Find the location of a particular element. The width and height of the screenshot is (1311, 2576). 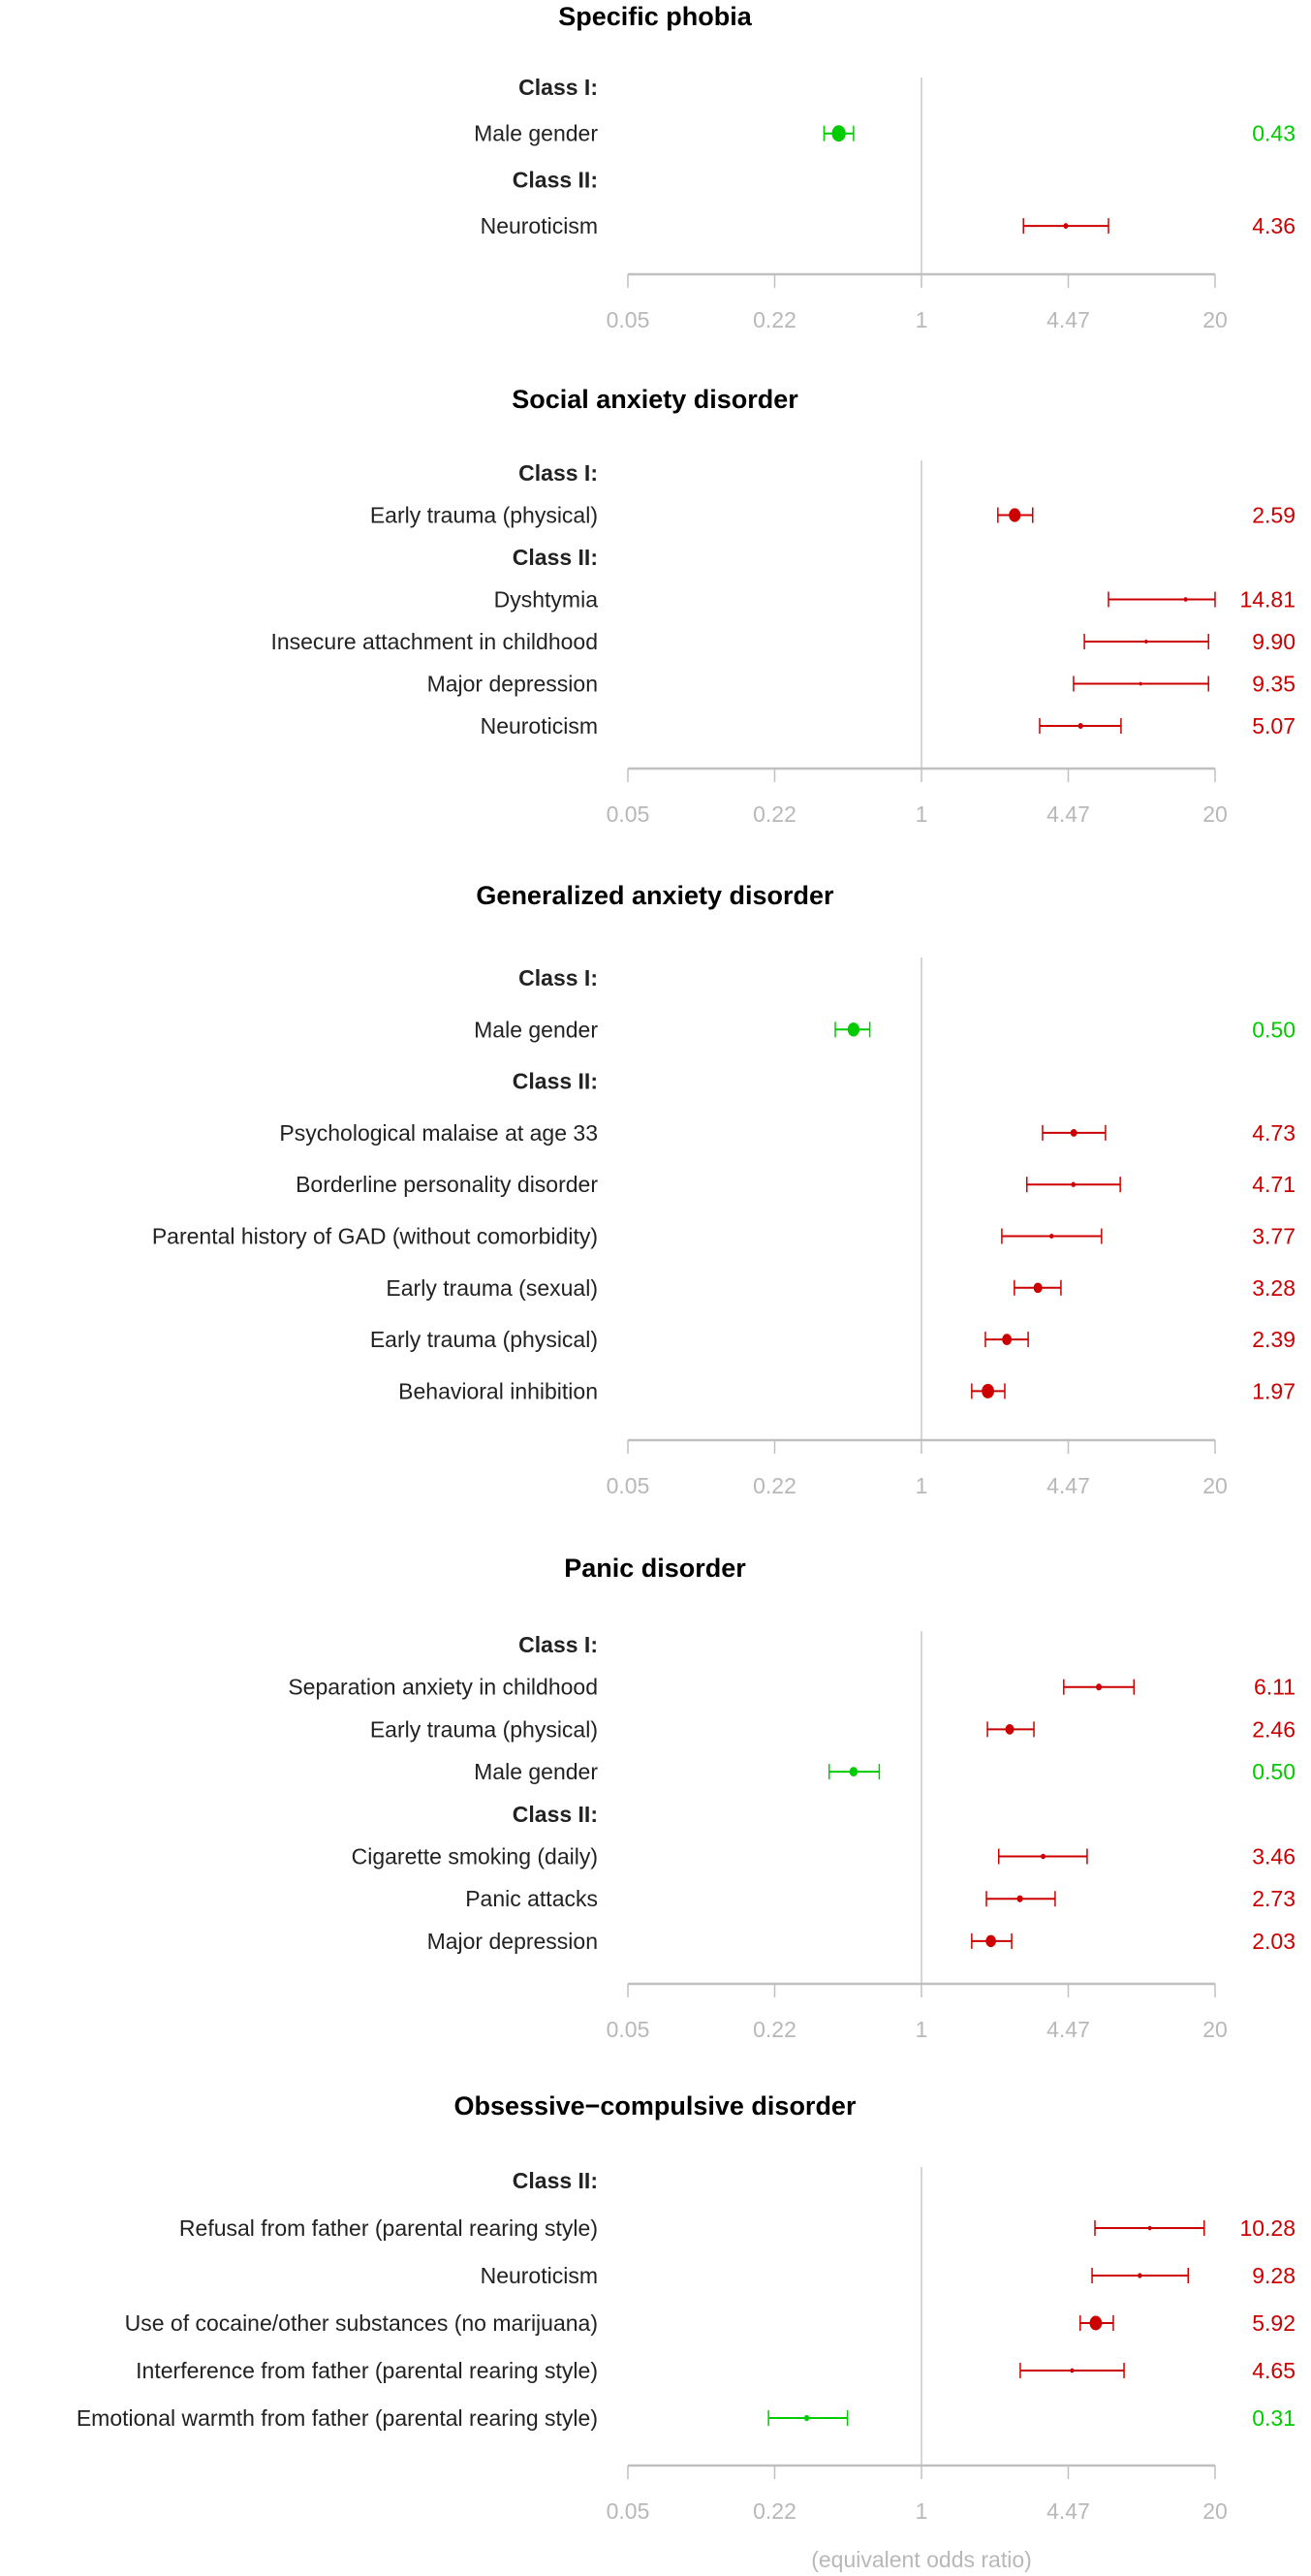

panel-title: Social anxiety disorder is located at coordinates (655, 399).